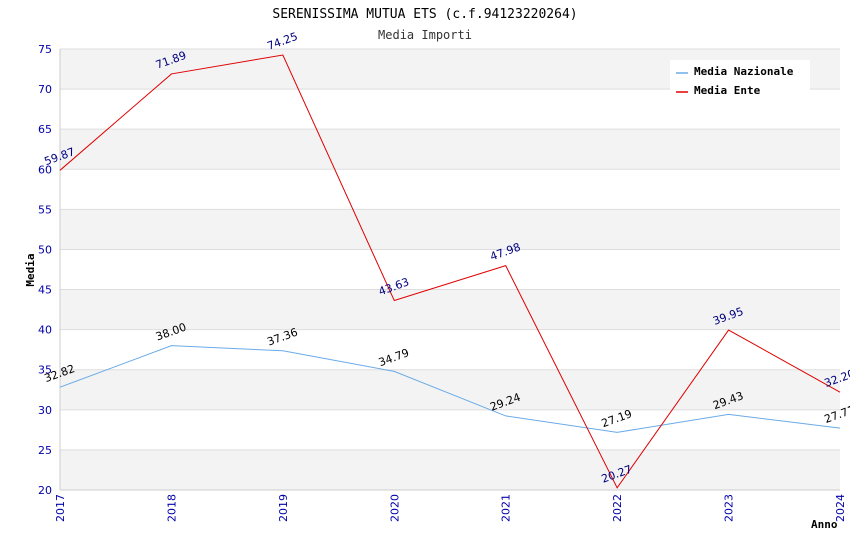  I want to click on x-tick-label: 2024, so click(840, 508).